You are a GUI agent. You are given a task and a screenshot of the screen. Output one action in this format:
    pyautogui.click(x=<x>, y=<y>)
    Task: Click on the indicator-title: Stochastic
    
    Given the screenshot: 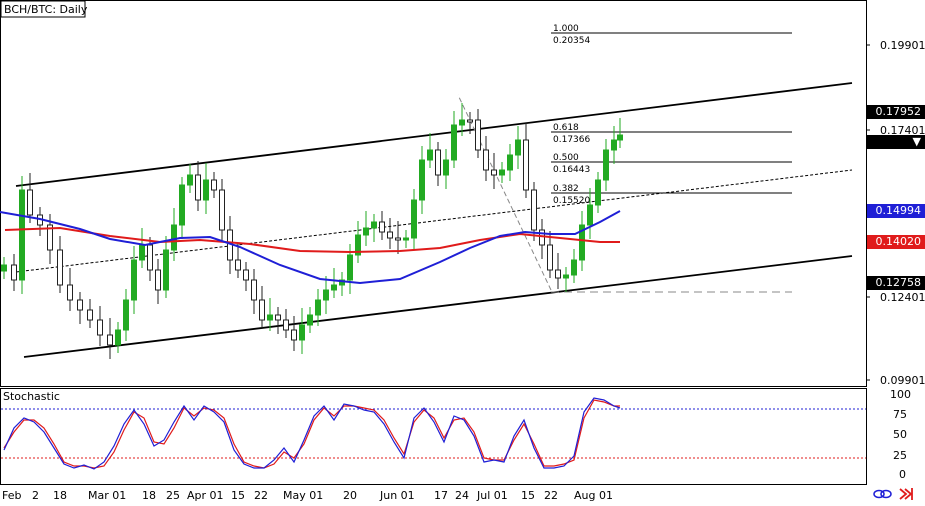 What is the action you would take?
    pyautogui.click(x=31, y=396)
    